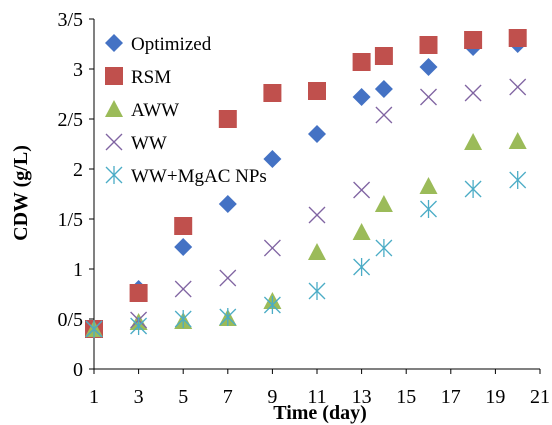 Image resolution: width=552 pixels, height=425 pixels. Describe the element at coordinates (451, 397) in the screenshot. I see `x-tick-label: 17` at that location.